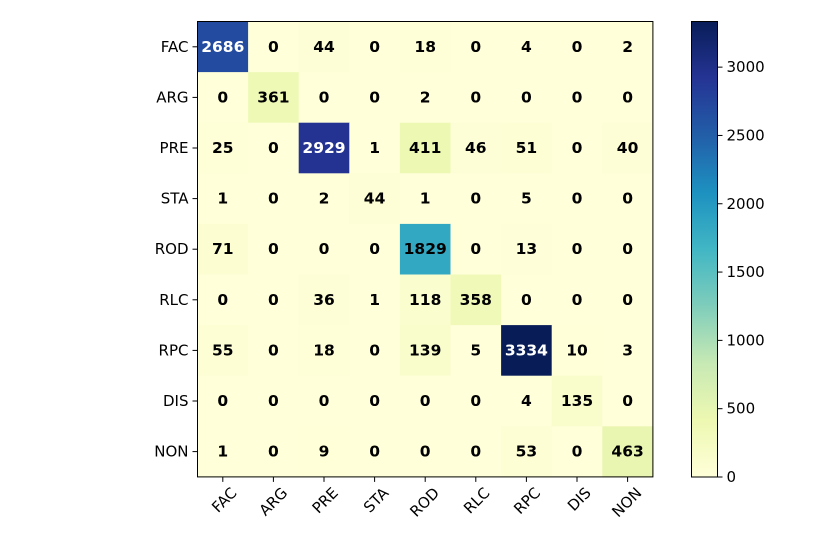  Describe the element at coordinates (704, 249) in the screenshot. I see `colorbar` at that location.